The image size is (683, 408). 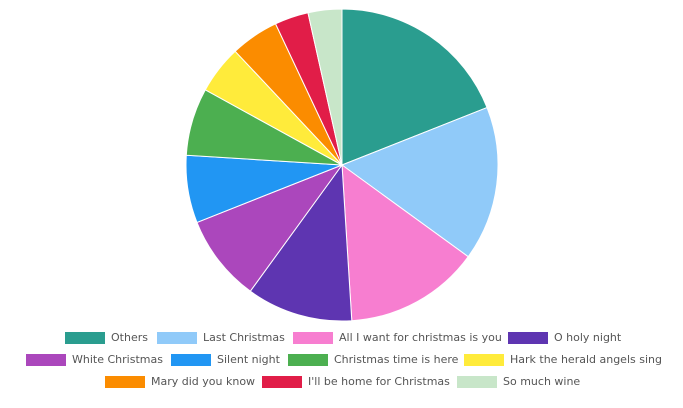 I want to click on legend-label-last-christmas: Last Christmas, so click(x=244, y=337).